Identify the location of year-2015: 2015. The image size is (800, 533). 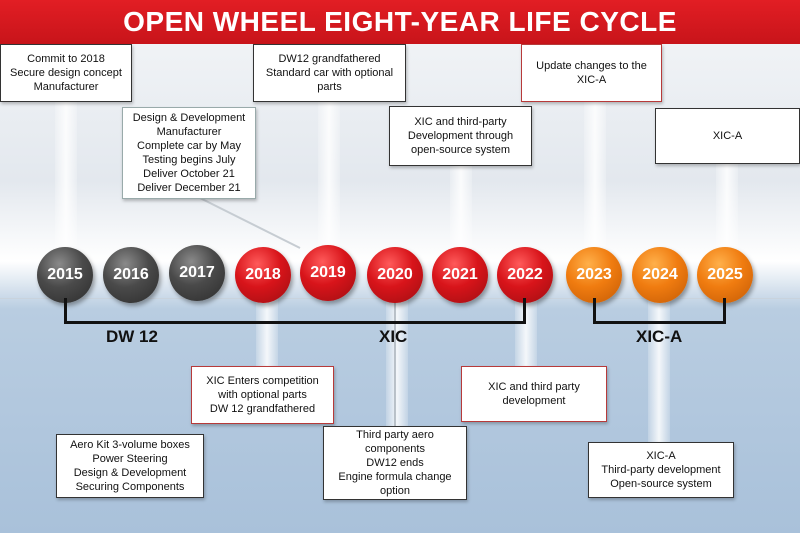
(65, 275).